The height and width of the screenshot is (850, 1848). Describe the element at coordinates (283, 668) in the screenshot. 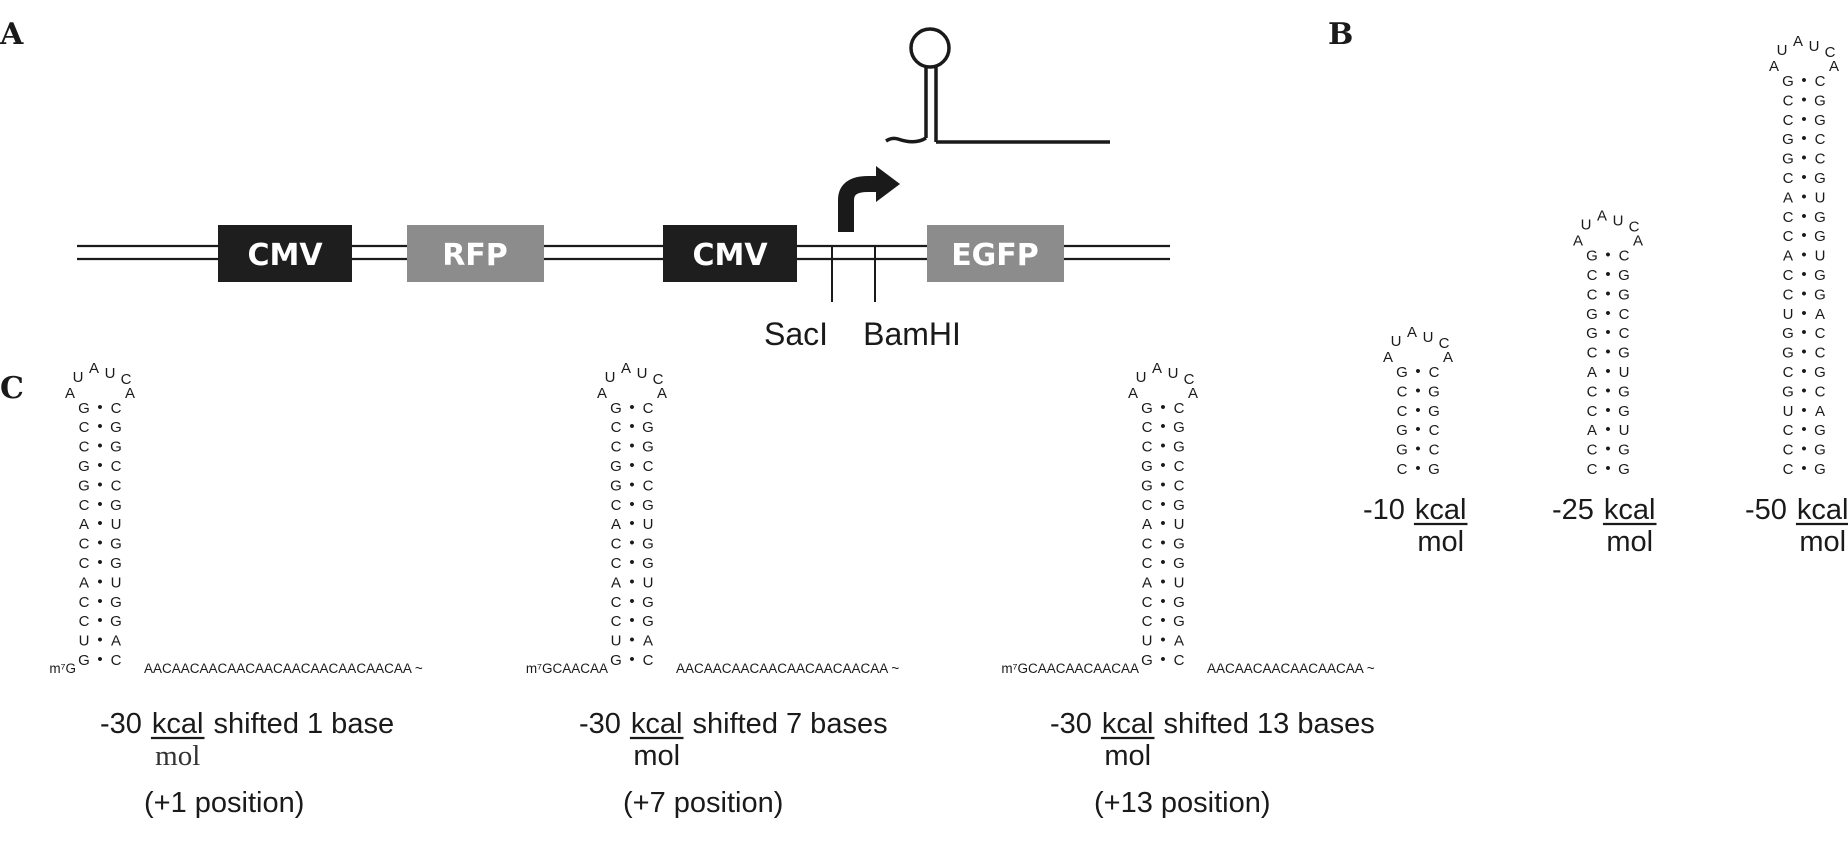

I see `three-prime-tail: AACAACAACAACAACAACAACAACAACAA ~` at that location.